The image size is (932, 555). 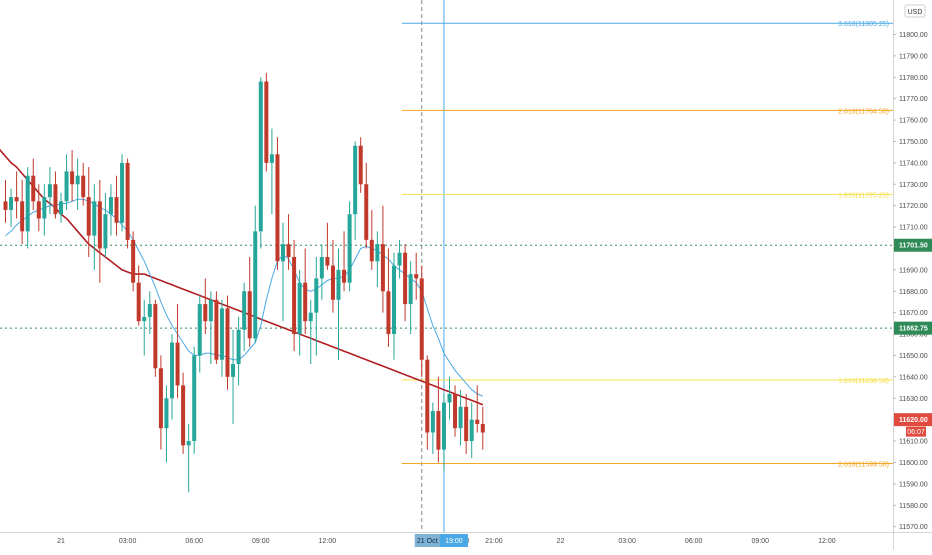 I want to click on y-tick-label: 11730.00, so click(x=913, y=185).